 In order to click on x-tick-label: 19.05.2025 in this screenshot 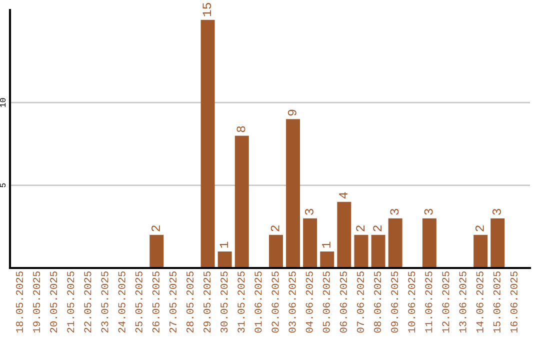, I will do `click(36, 302)`.